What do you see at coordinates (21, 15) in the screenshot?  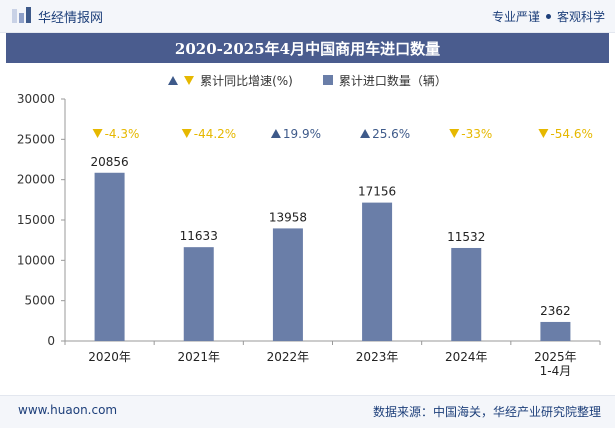 I see `brand-logo-icon` at bounding box center [21, 15].